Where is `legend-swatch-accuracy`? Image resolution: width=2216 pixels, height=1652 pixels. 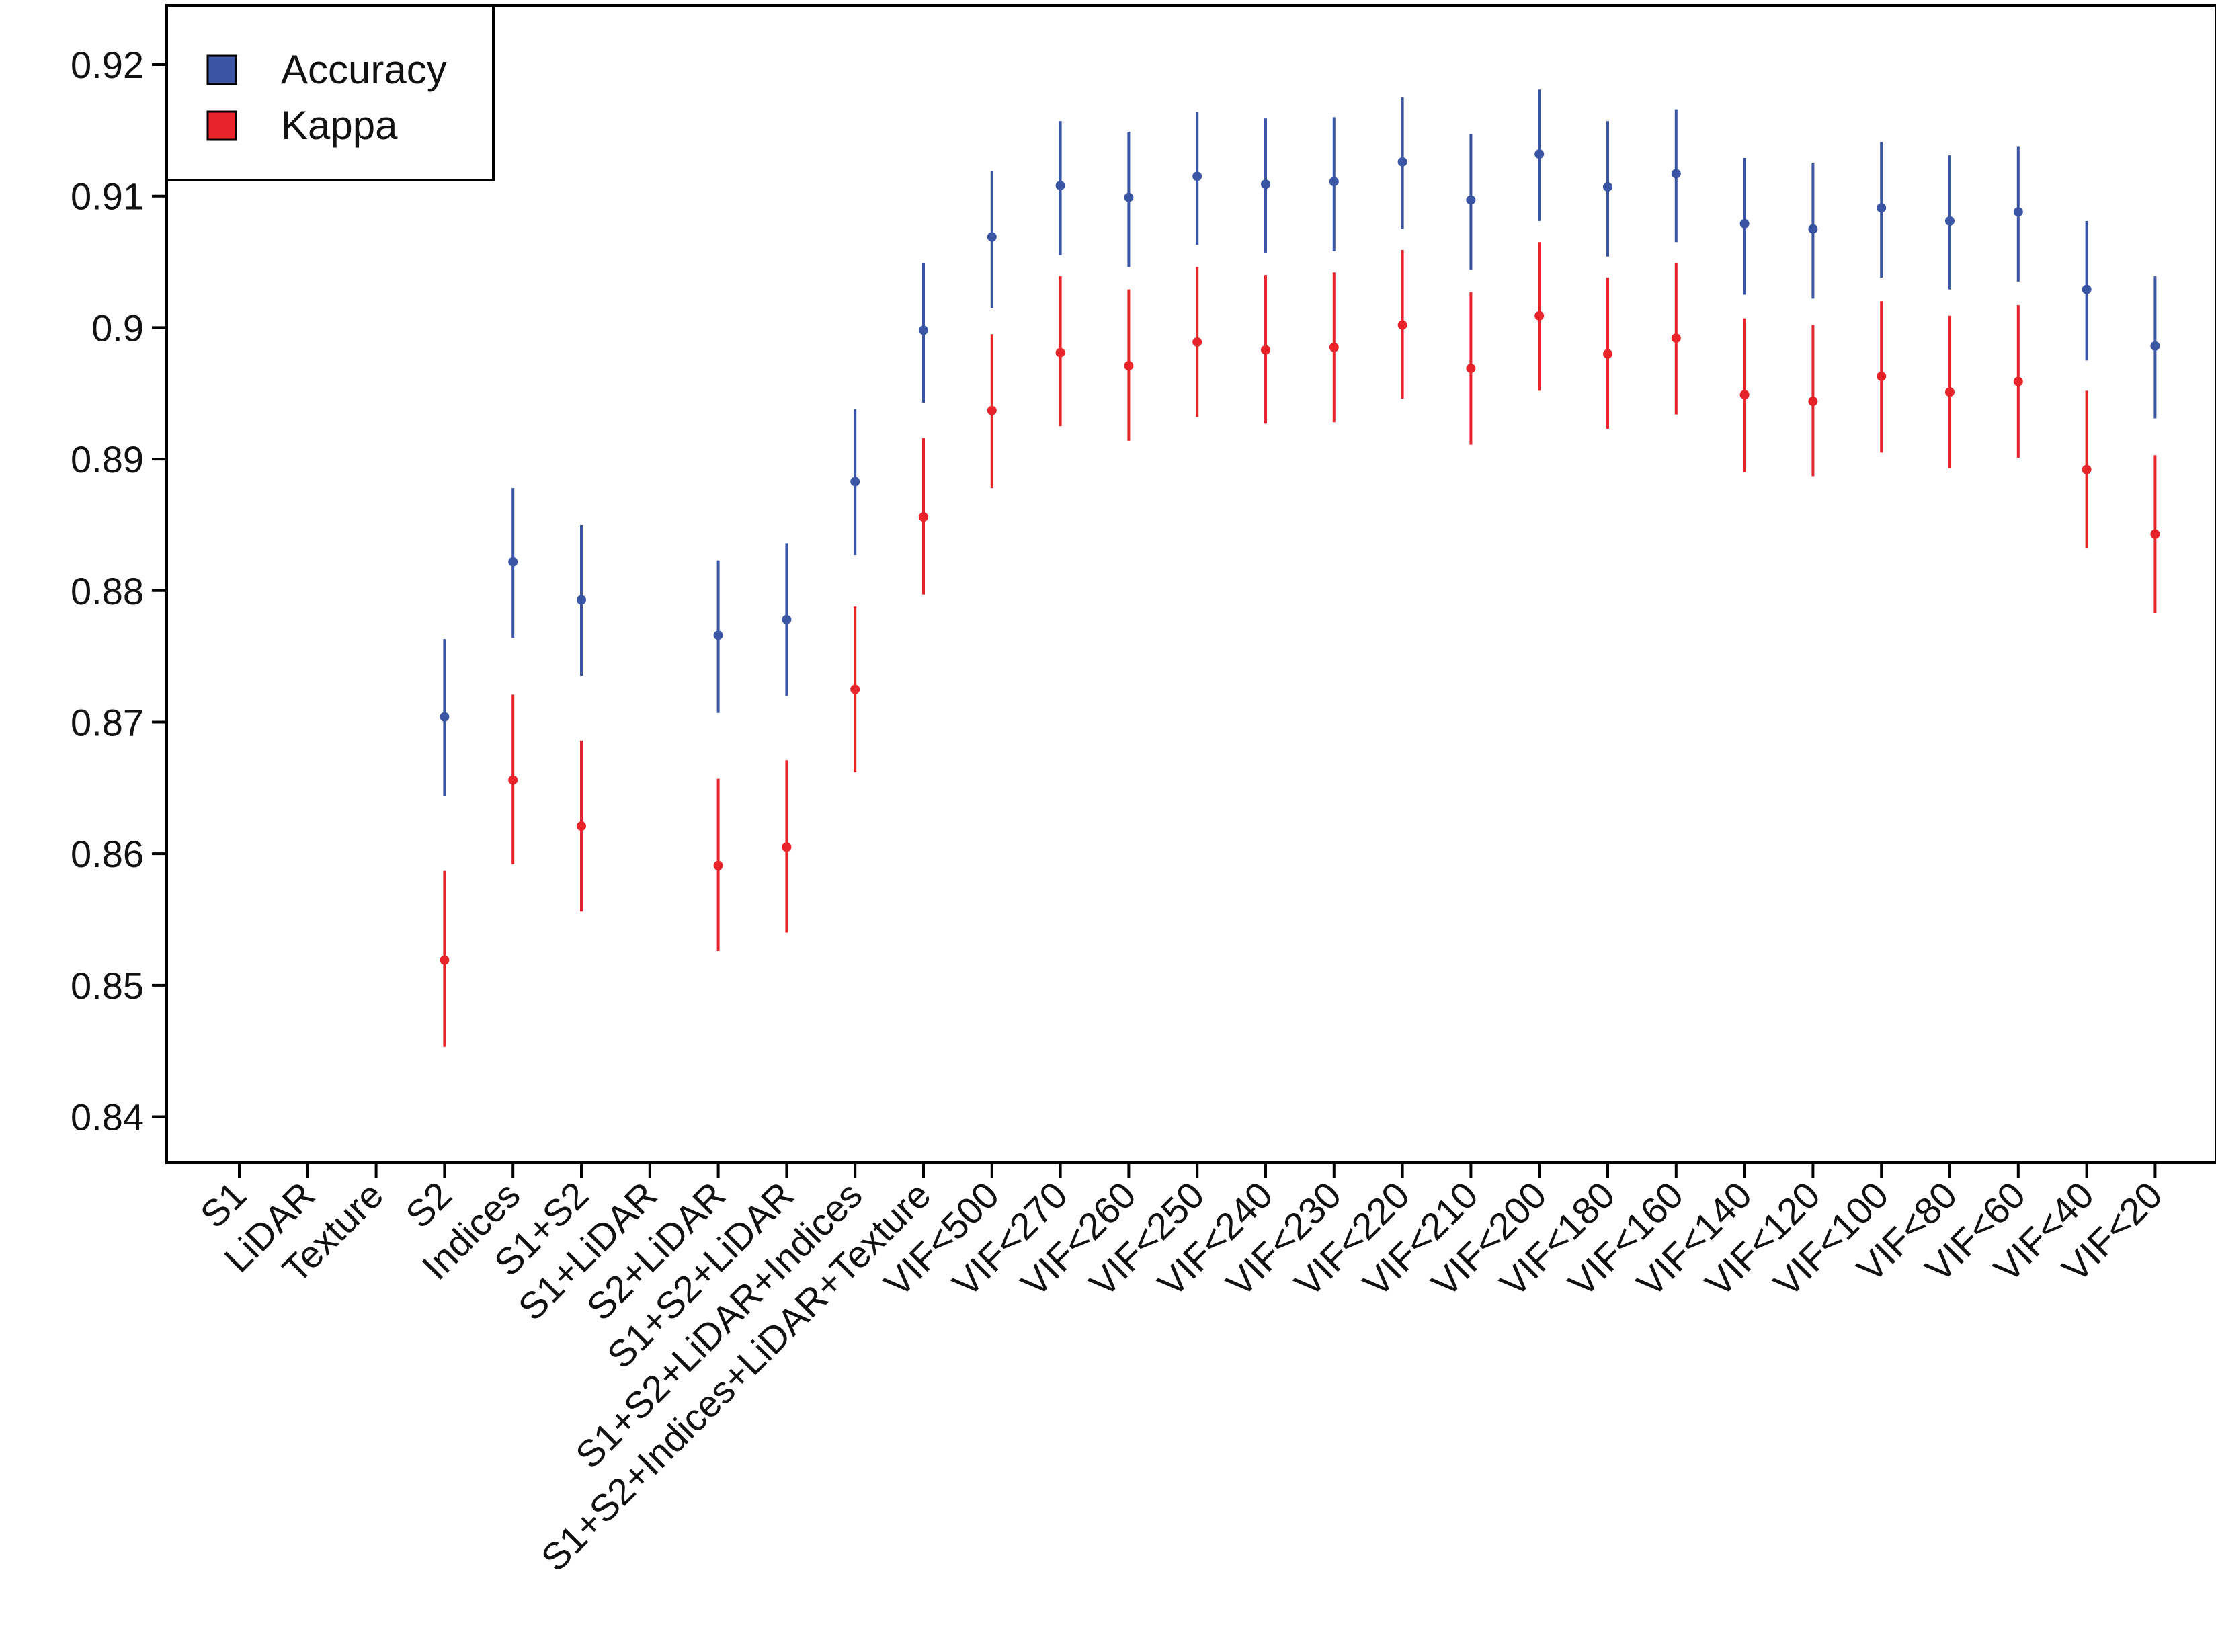
legend-swatch-accuracy is located at coordinates (222, 69).